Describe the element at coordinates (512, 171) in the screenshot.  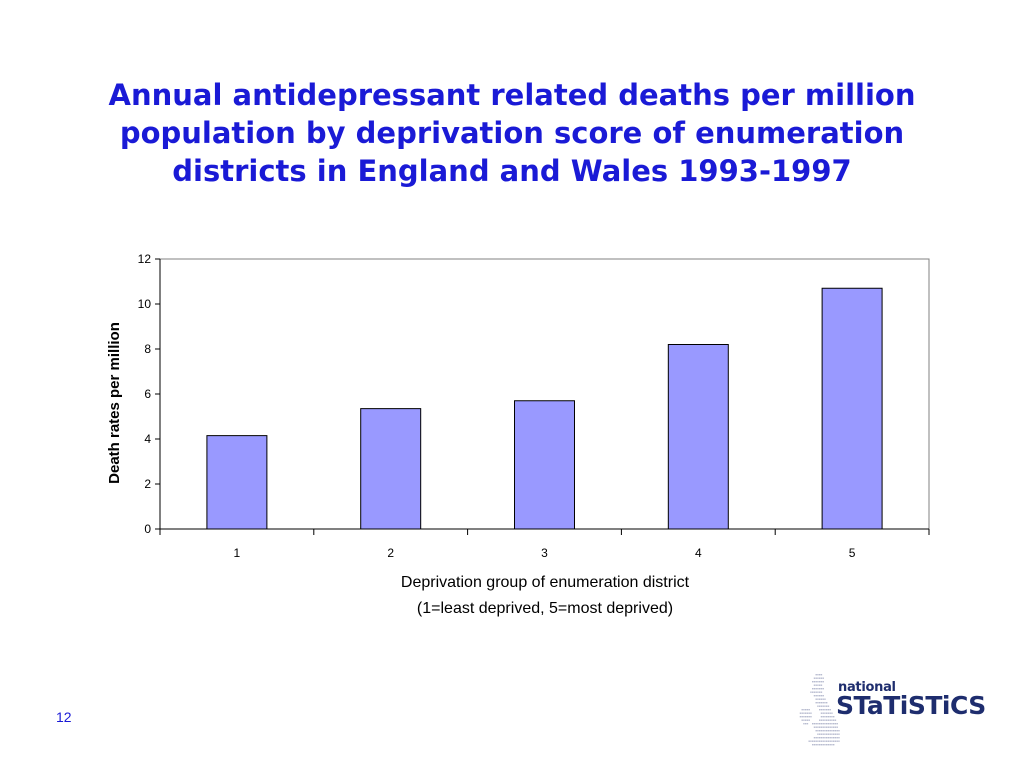
I see `title-line: districts in England and Wales 1993-1997` at that location.